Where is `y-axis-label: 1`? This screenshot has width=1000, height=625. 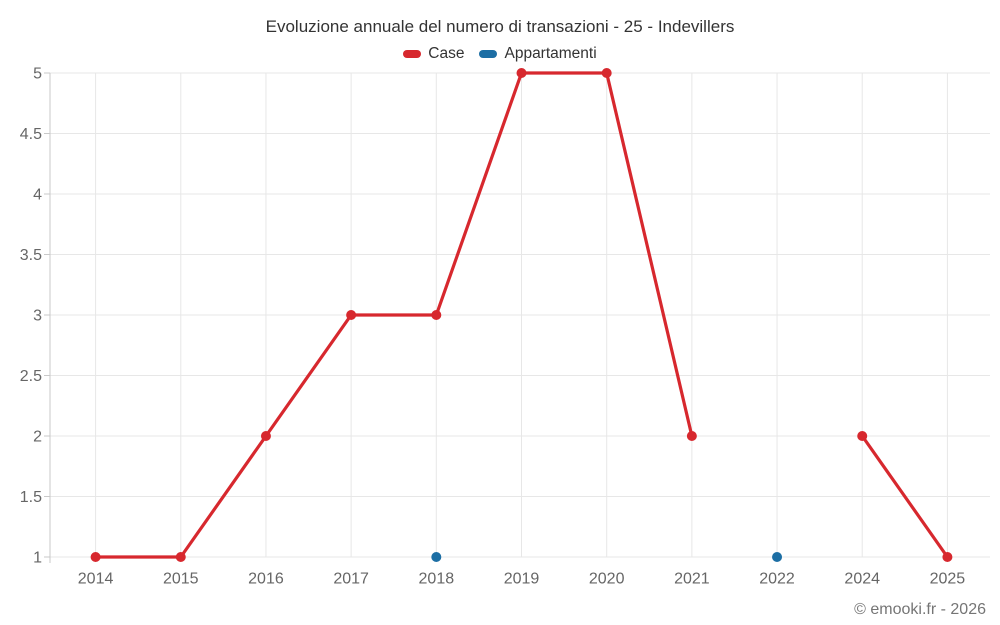
y-axis-label: 1 is located at coordinates (37, 558).